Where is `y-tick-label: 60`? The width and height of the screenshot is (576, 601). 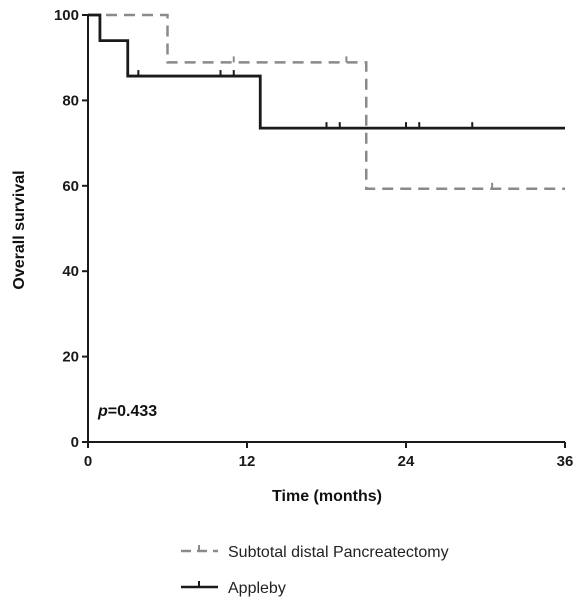 y-tick-label: 60 is located at coordinates (70, 186).